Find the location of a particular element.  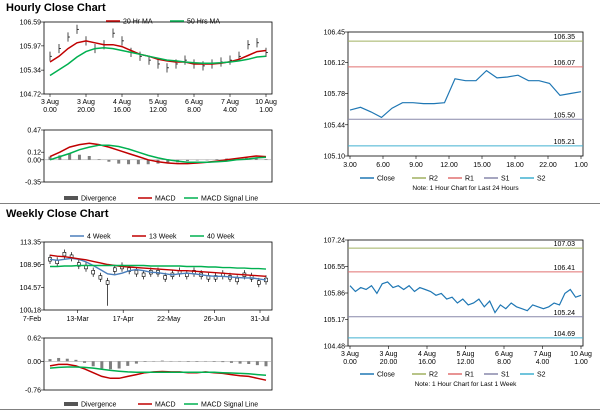

level-r1-label: 106.07 is located at coordinates (565, 63).